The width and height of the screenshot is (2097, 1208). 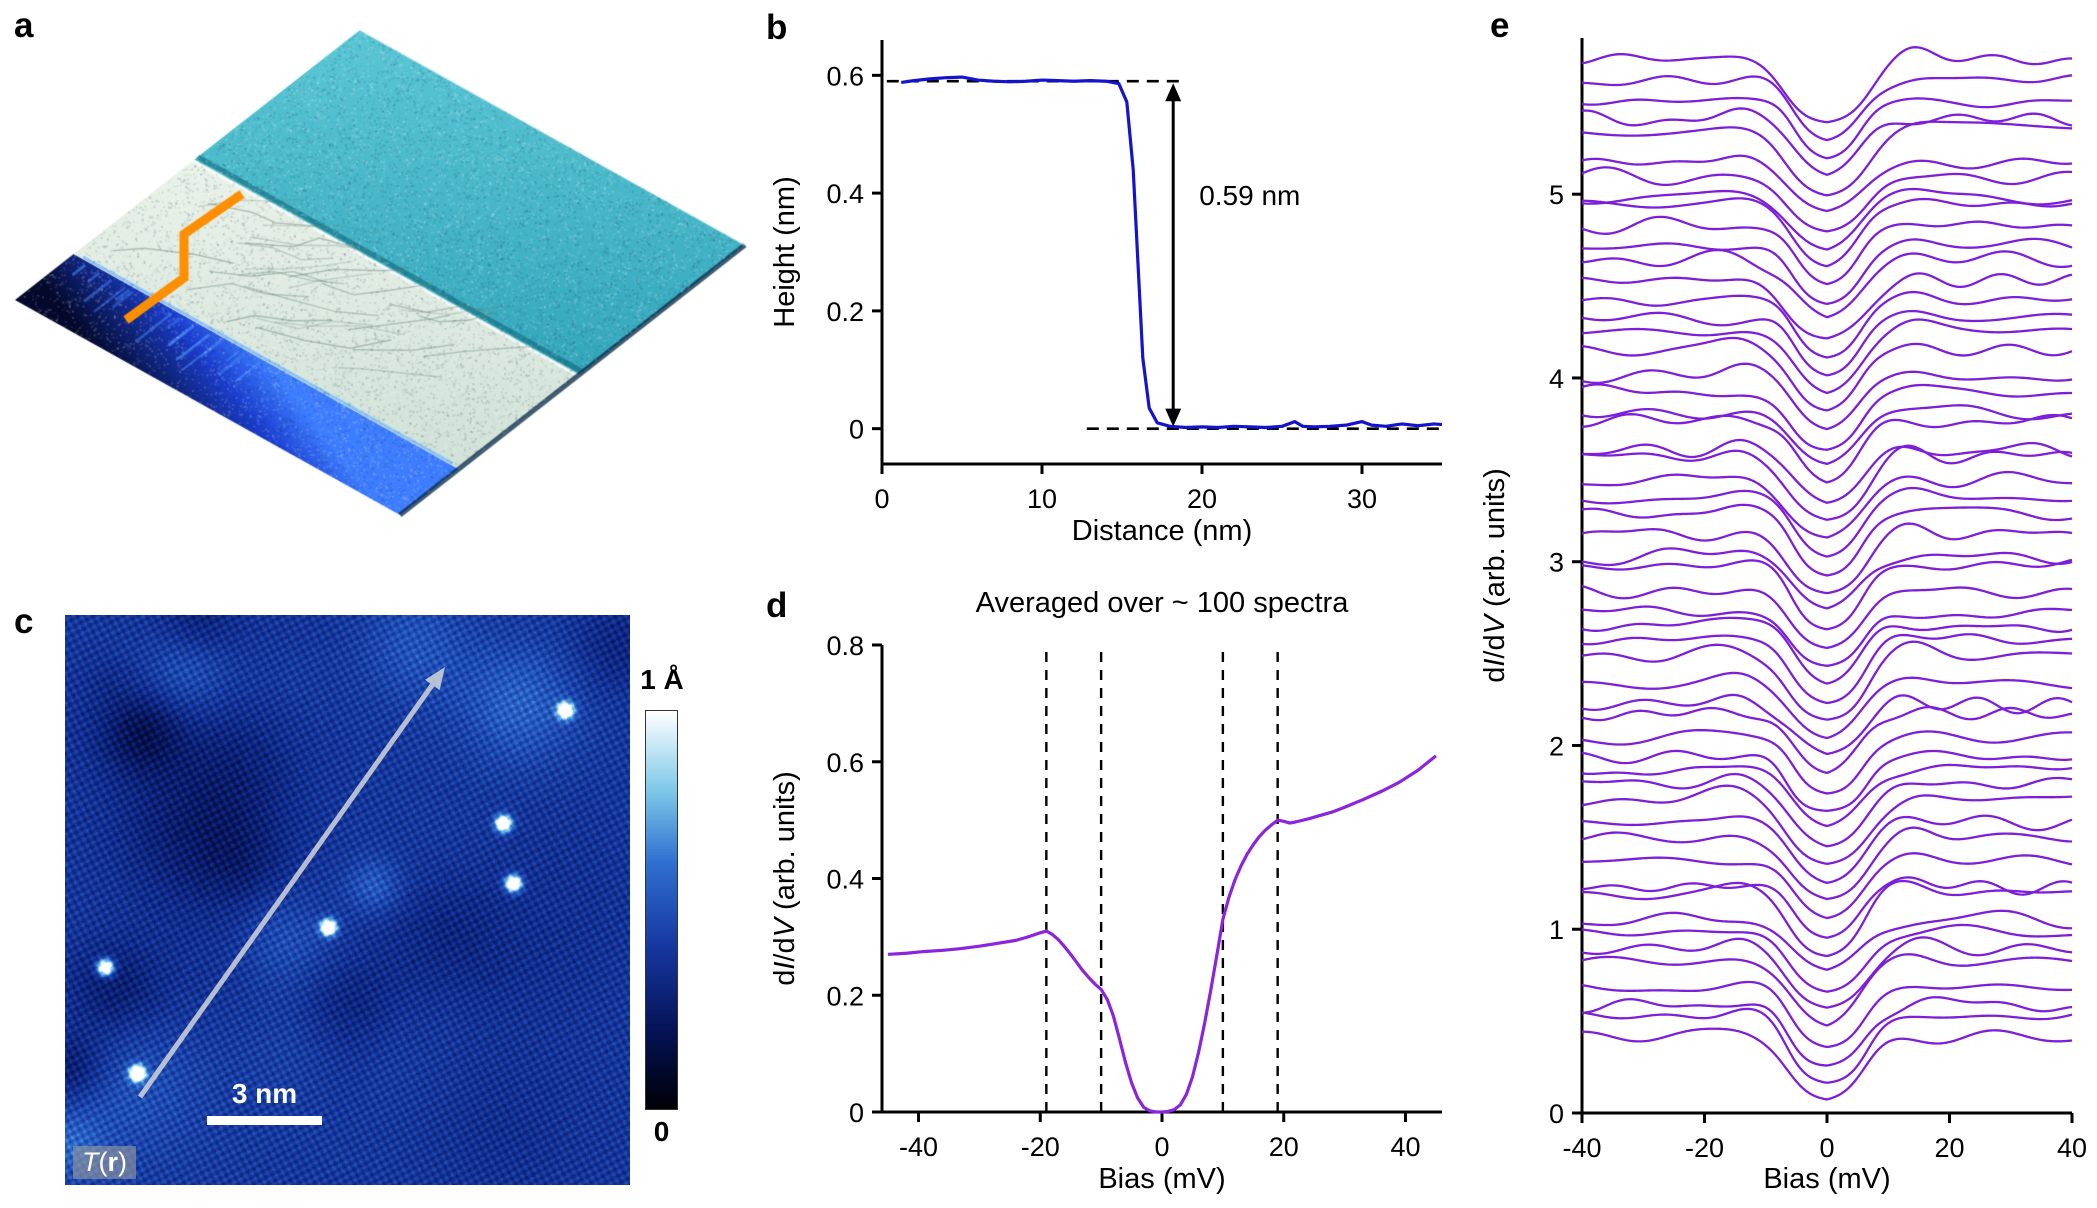 I want to click on y-tick-label: 2, so click(x=1556, y=746).